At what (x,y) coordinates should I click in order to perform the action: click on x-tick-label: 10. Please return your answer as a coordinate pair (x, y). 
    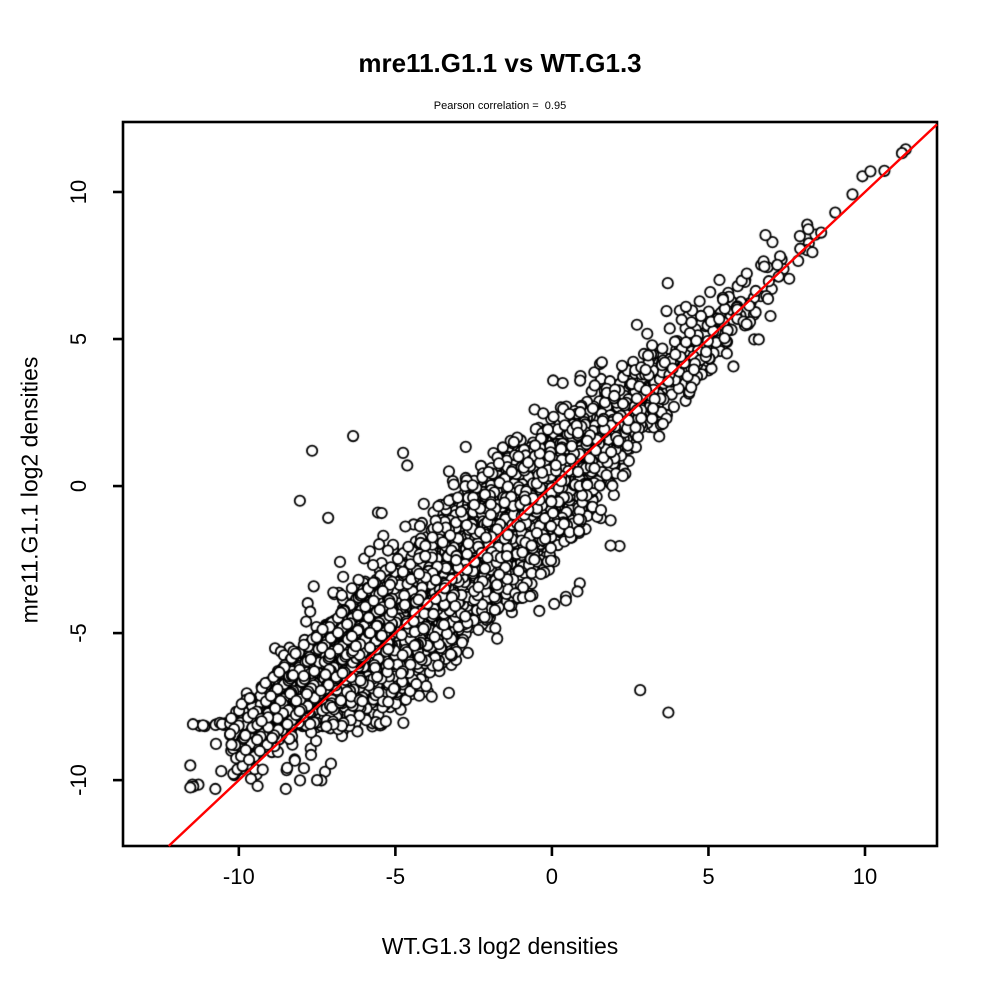
    Looking at the image, I should click on (865, 876).